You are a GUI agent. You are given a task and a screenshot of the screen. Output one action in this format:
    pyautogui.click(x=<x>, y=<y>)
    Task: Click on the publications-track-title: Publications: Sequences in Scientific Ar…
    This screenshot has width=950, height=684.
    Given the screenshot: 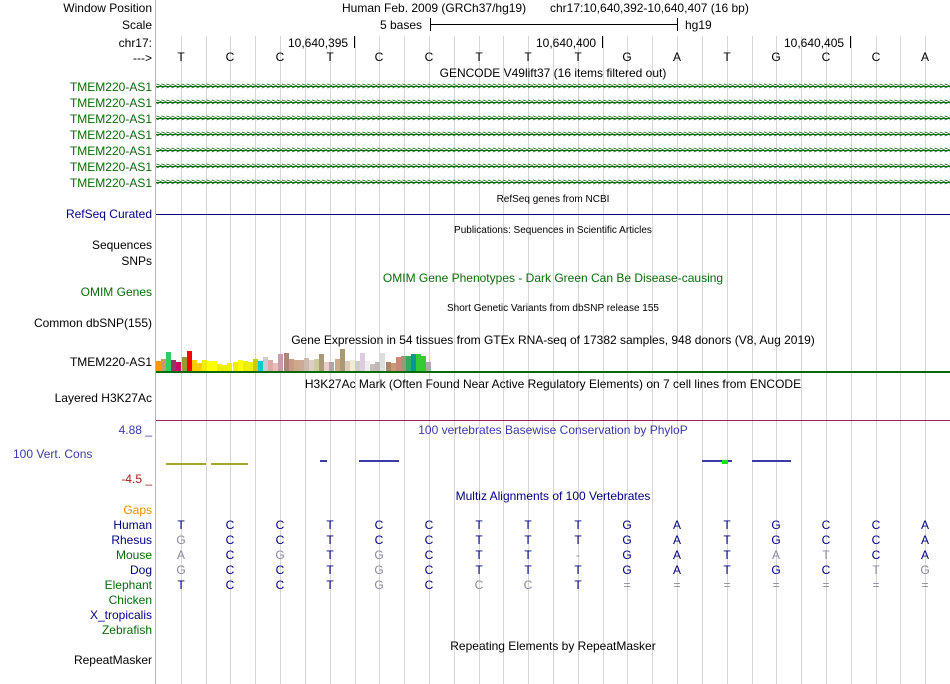 What is the action you would take?
    pyautogui.click(x=553, y=230)
    